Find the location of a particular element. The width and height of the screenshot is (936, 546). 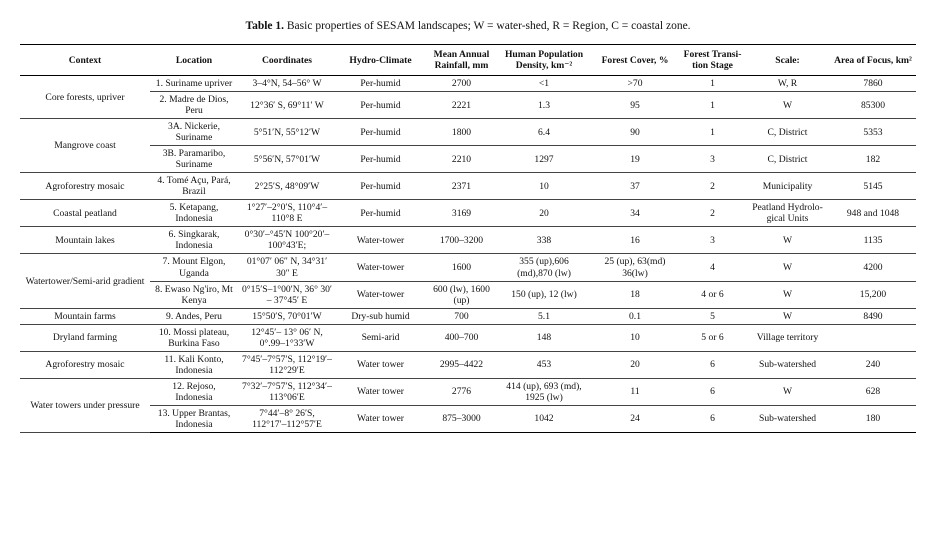

table-cell: 5 is located at coordinates (712, 316).